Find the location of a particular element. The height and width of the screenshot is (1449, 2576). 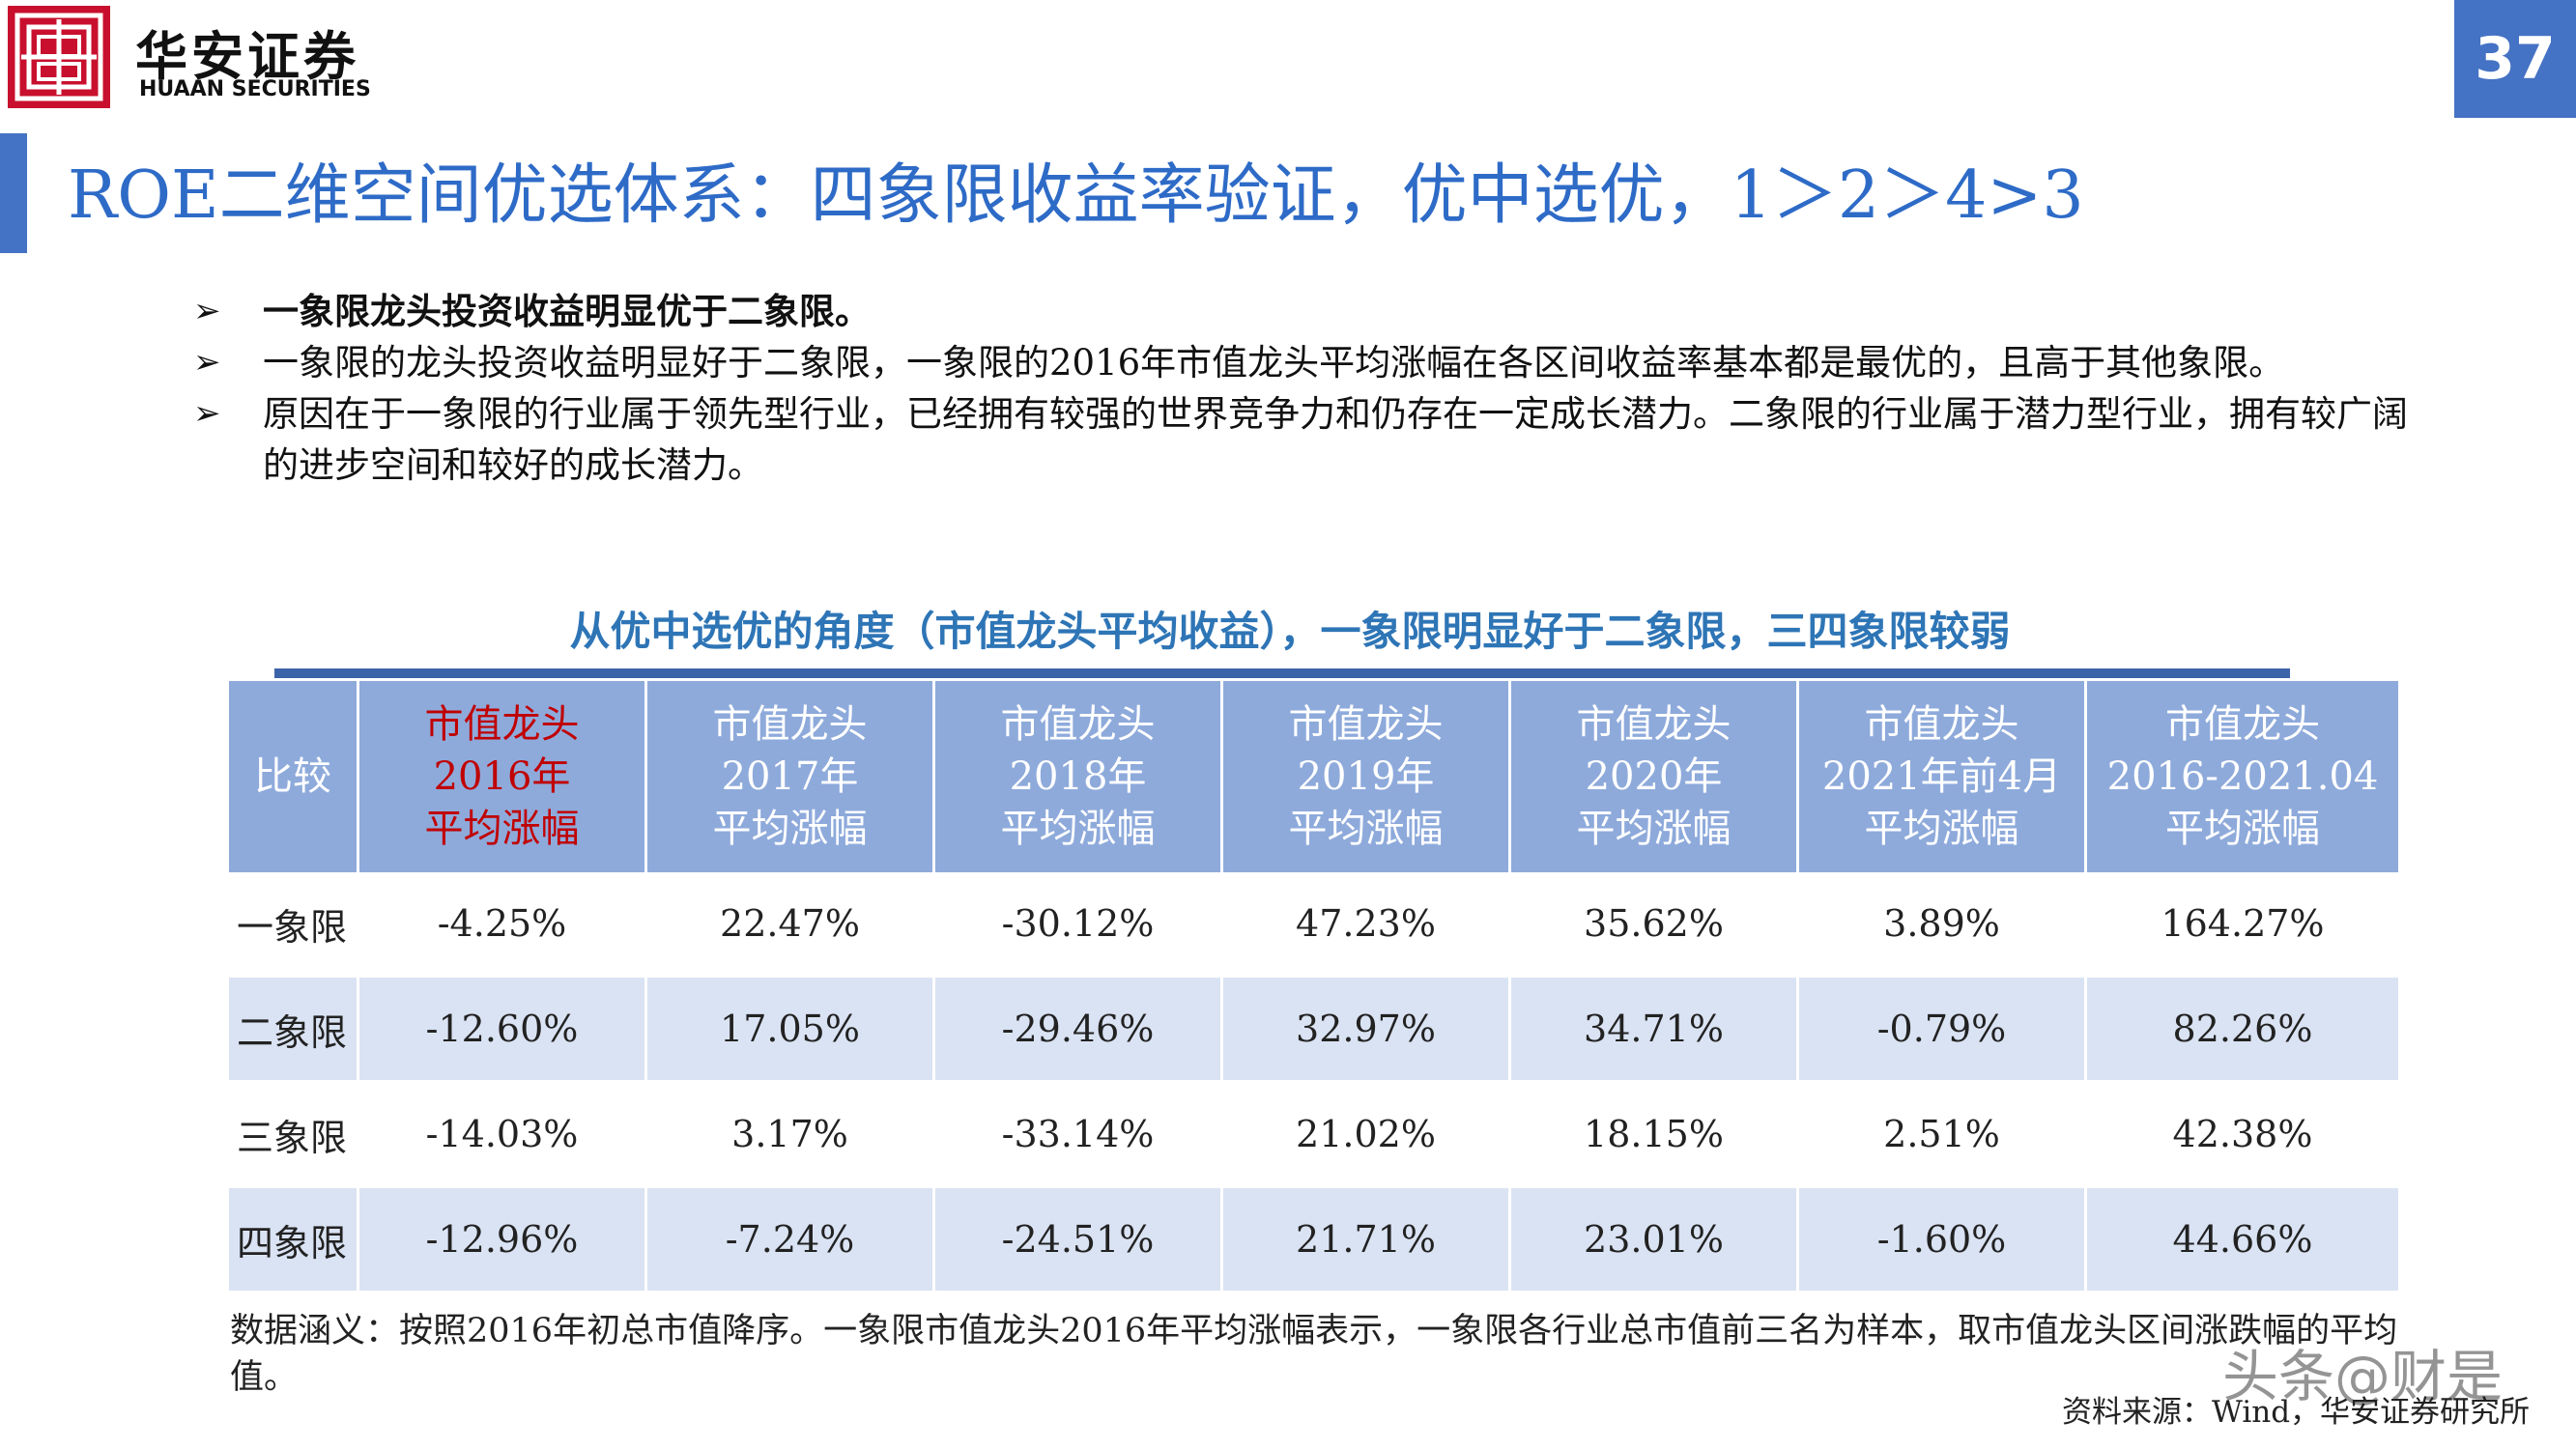

bullet-text: 一象限龙头投资收益明显优于二象限。 is located at coordinates (567, 311).